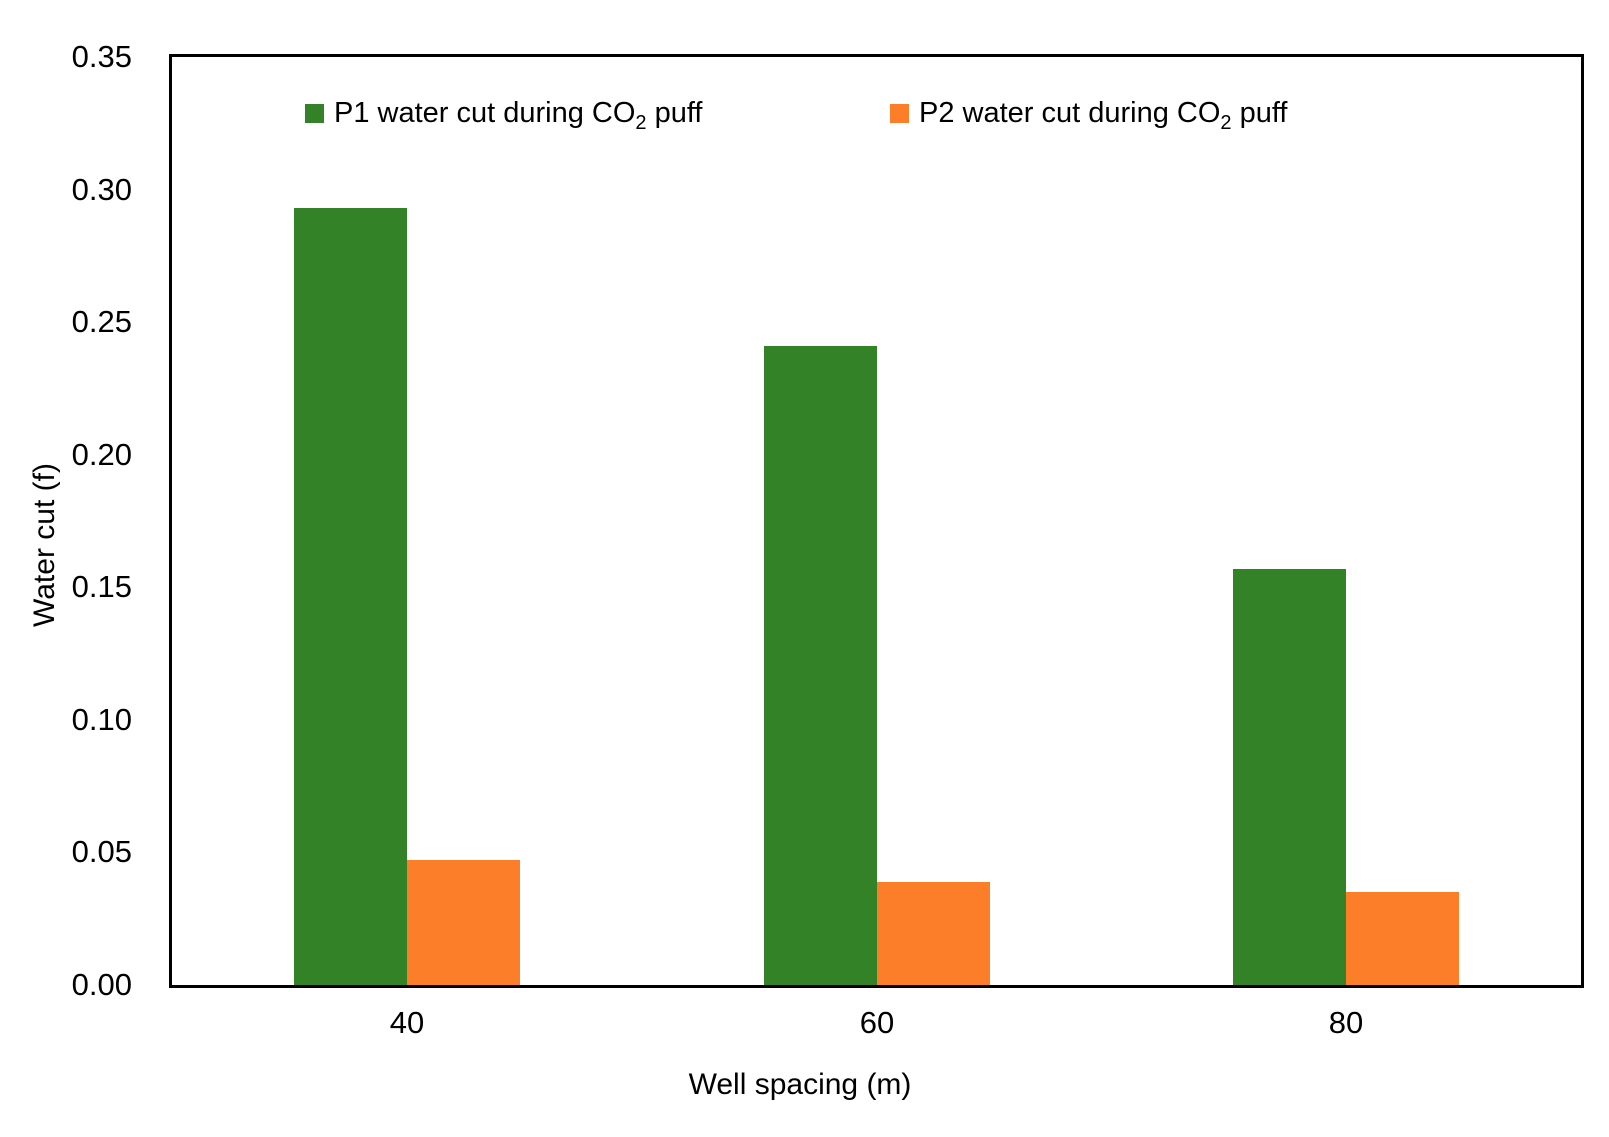  I want to click on bar-series1-cat80, so click(1289, 777).